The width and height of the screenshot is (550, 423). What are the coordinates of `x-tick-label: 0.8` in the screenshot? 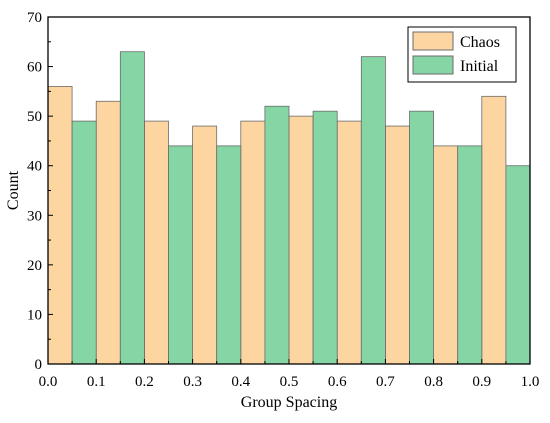 It's located at (433, 382).